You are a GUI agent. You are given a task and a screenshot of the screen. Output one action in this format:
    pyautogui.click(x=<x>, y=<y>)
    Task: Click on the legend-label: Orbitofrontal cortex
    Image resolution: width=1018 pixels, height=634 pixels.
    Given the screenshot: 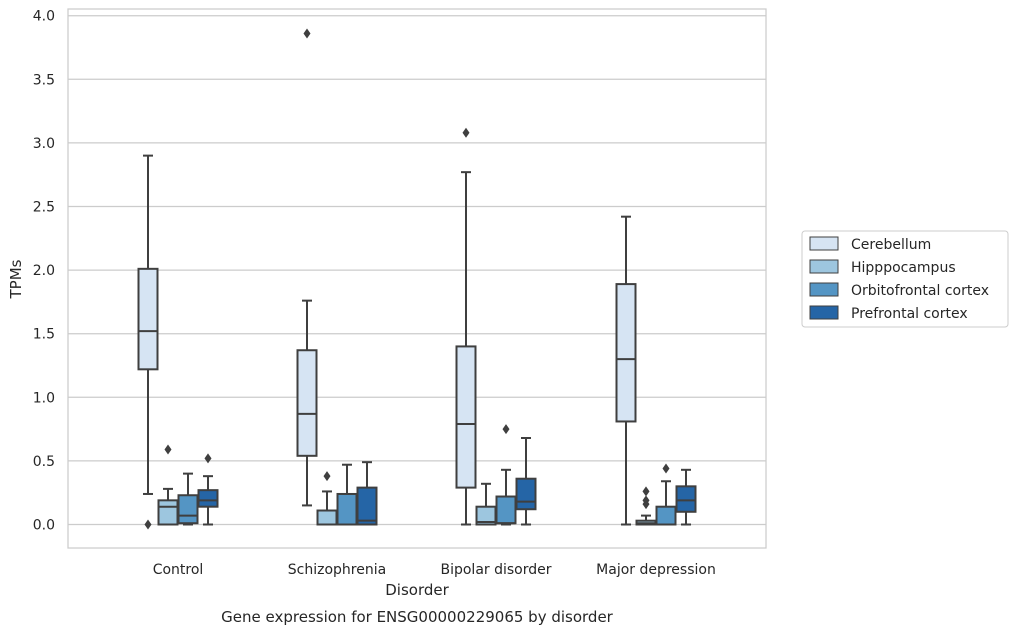 What is the action you would take?
    pyautogui.click(x=920, y=291)
    